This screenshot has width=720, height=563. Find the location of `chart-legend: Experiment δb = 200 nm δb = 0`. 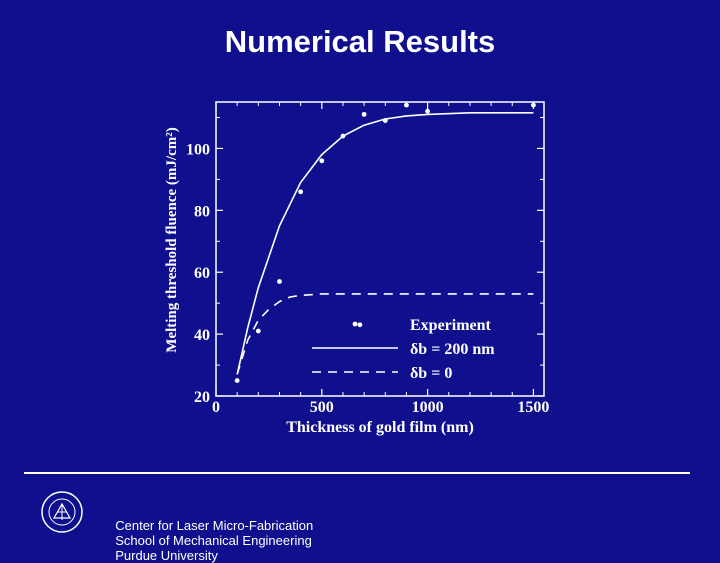

chart-legend: Experiment δb = 200 nm δb = 0 is located at coordinates (403, 349).